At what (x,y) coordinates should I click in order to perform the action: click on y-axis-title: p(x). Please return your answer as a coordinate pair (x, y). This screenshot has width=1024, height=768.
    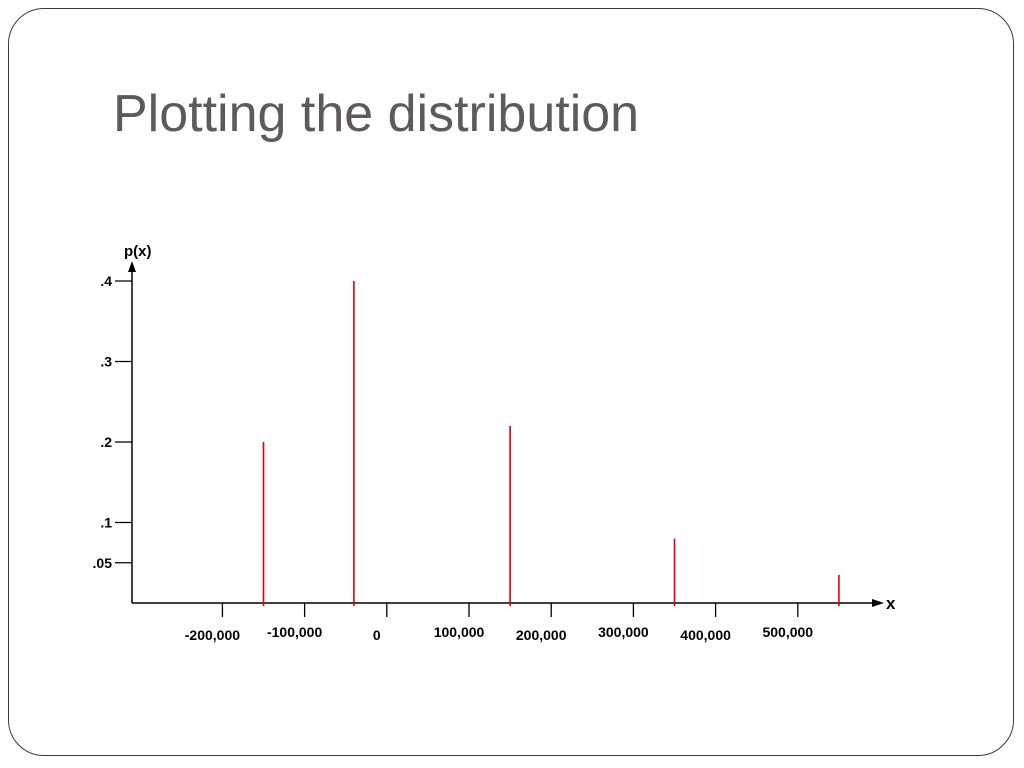
    Looking at the image, I should click on (138, 251).